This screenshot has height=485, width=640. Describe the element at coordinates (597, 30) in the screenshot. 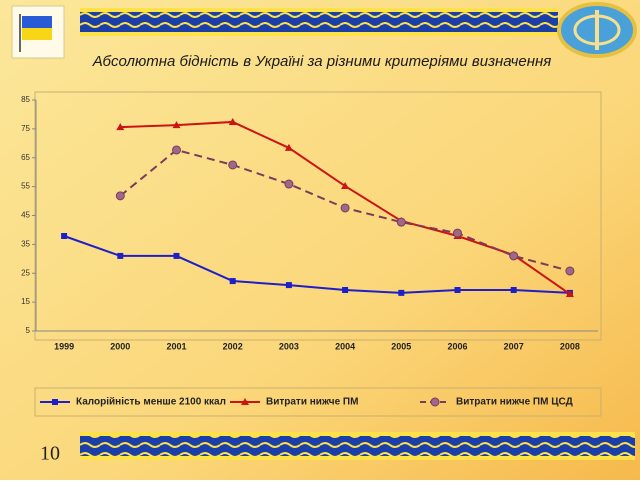

I see `logo` at that location.